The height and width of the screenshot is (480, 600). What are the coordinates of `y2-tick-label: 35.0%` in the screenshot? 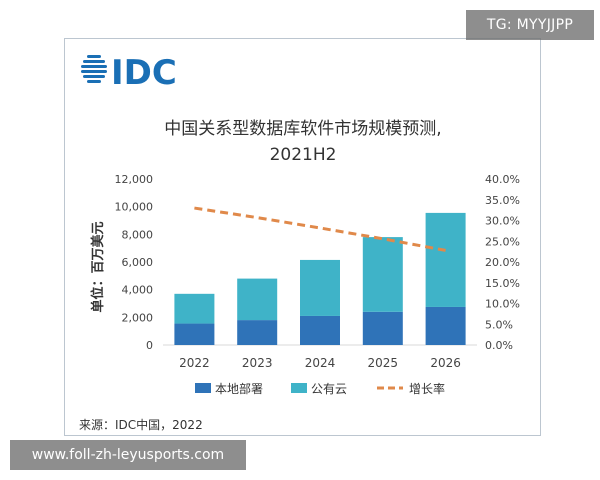 It's located at (502, 200).